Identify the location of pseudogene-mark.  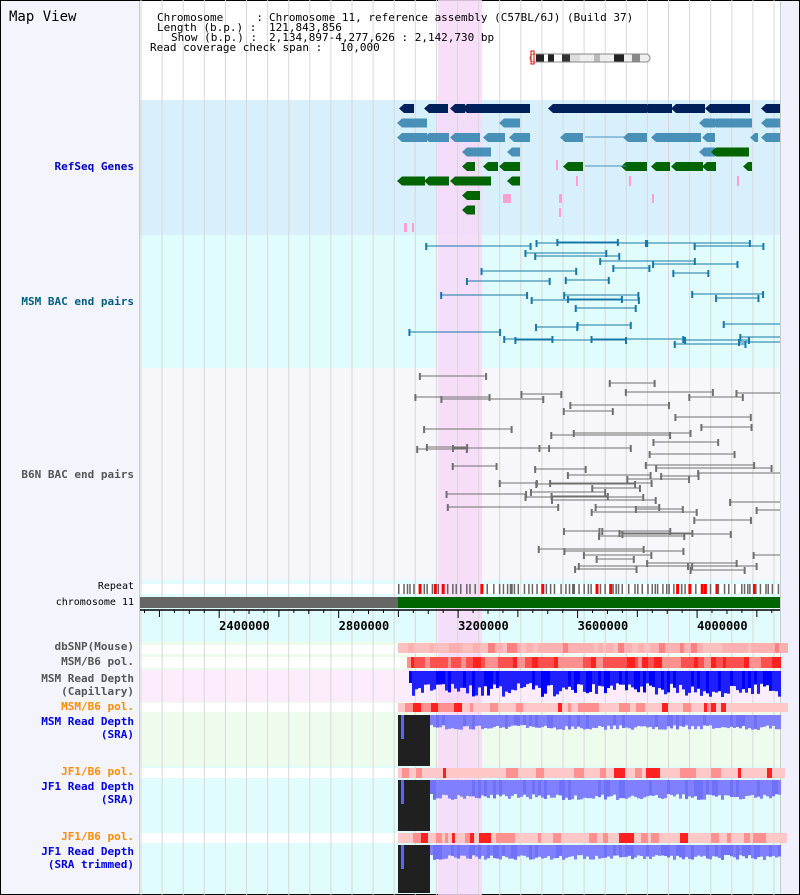
(507, 198).